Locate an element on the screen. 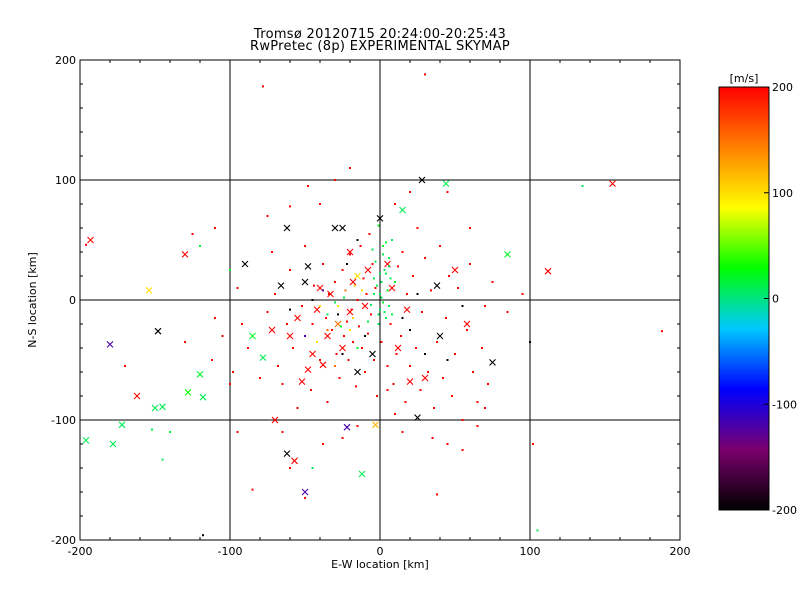  y-tick-label: 0 is located at coordinates (72, 300).